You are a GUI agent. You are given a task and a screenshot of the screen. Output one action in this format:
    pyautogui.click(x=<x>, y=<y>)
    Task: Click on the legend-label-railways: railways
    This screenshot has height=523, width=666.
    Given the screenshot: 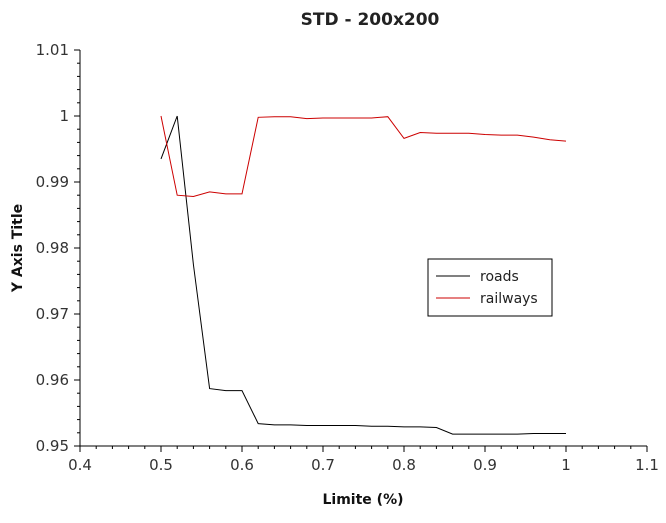 What is the action you would take?
    pyautogui.click(x=509, y=299)
    